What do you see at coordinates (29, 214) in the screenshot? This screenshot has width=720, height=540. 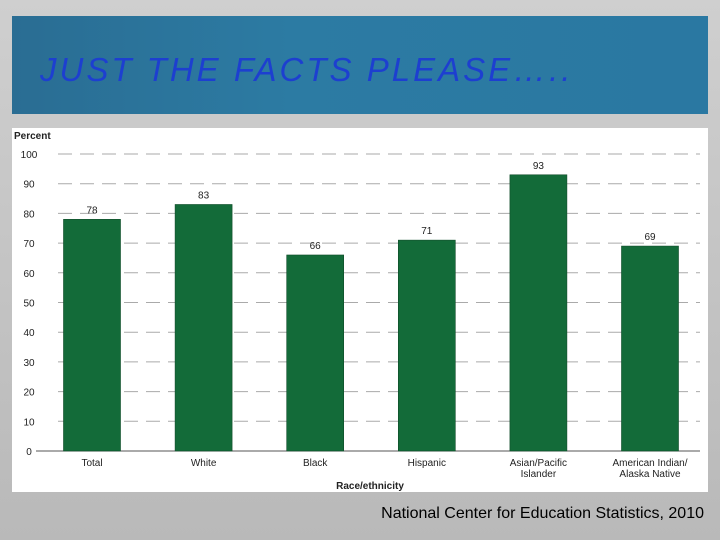 I see `y-tick-label-80: 80` at bounding box center [29, 214].